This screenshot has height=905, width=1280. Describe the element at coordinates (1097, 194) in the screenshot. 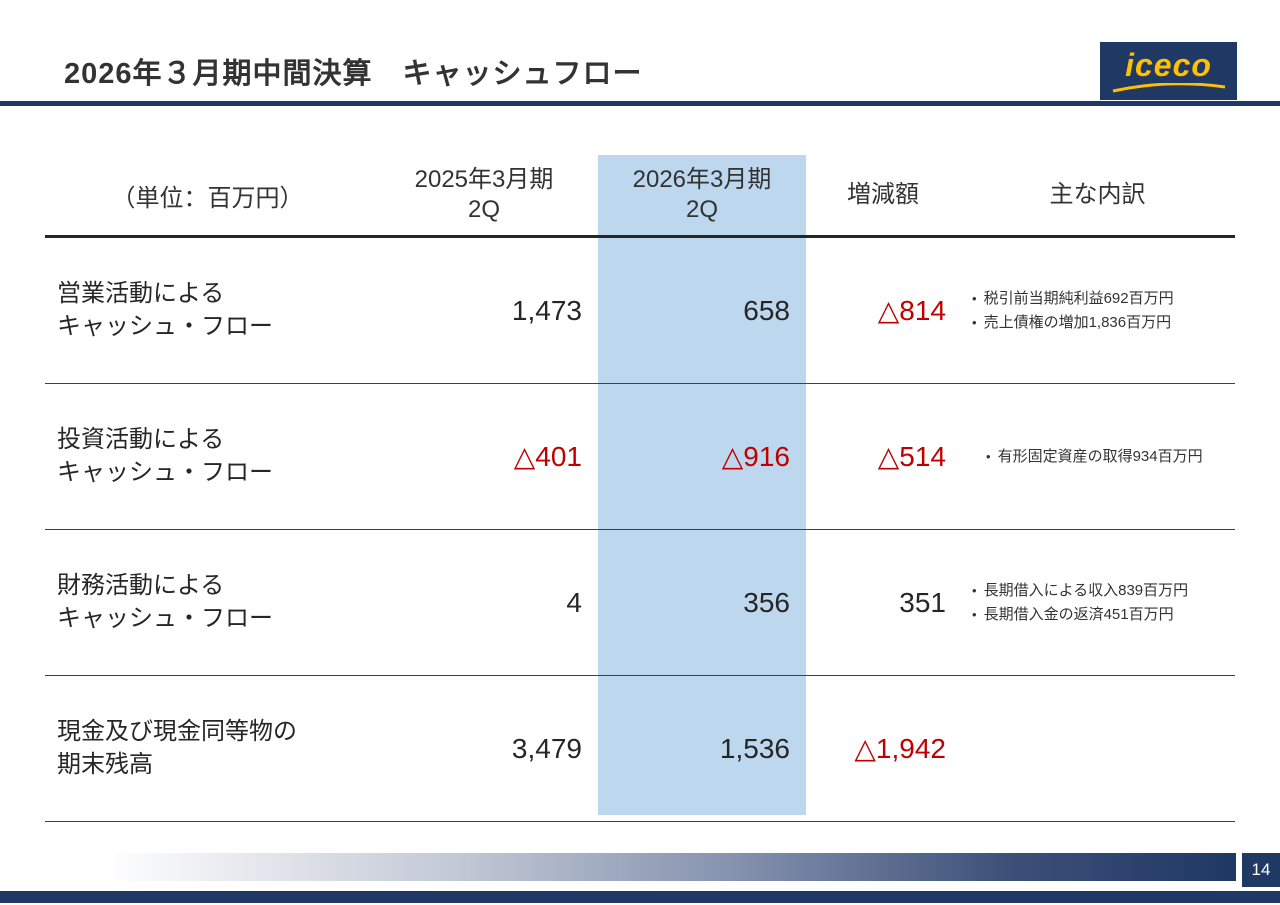

I see `column-header-notes: 主な内訳` at that location.